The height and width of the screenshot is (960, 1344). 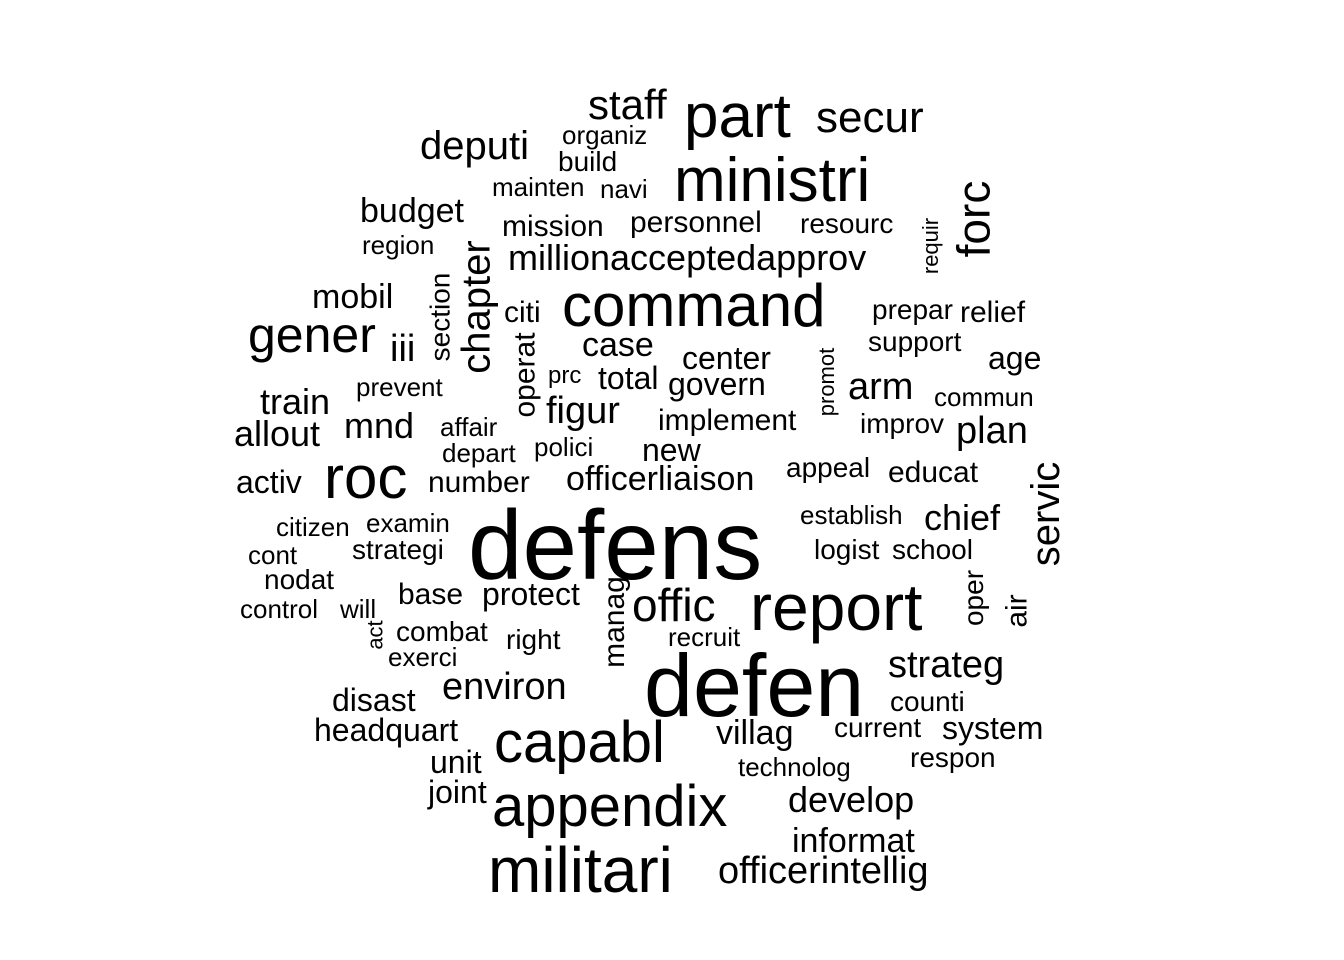 What do you see at coordinates (313, 527) in the screenshot?
I see `word-citizen: citizen` at bounding box center [313, 527].